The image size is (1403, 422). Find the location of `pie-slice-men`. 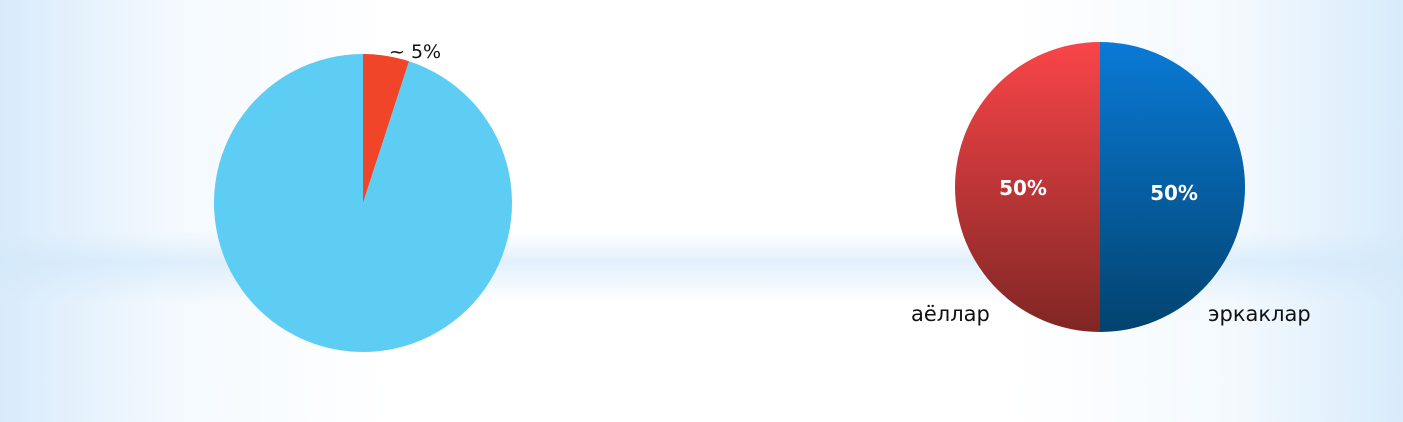

pie-slice-men is located at coordinates (1172, 187).